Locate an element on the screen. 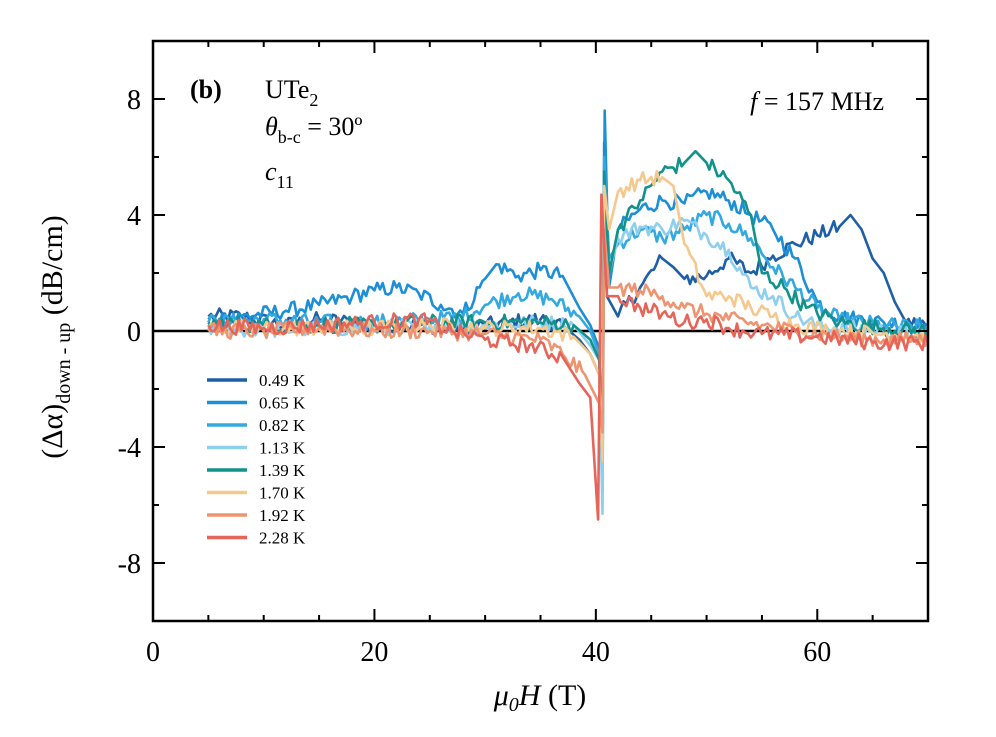 This screenshot has width=996, height=737. legend-label-8: 2.28 K is located at coordinates (282, 538).